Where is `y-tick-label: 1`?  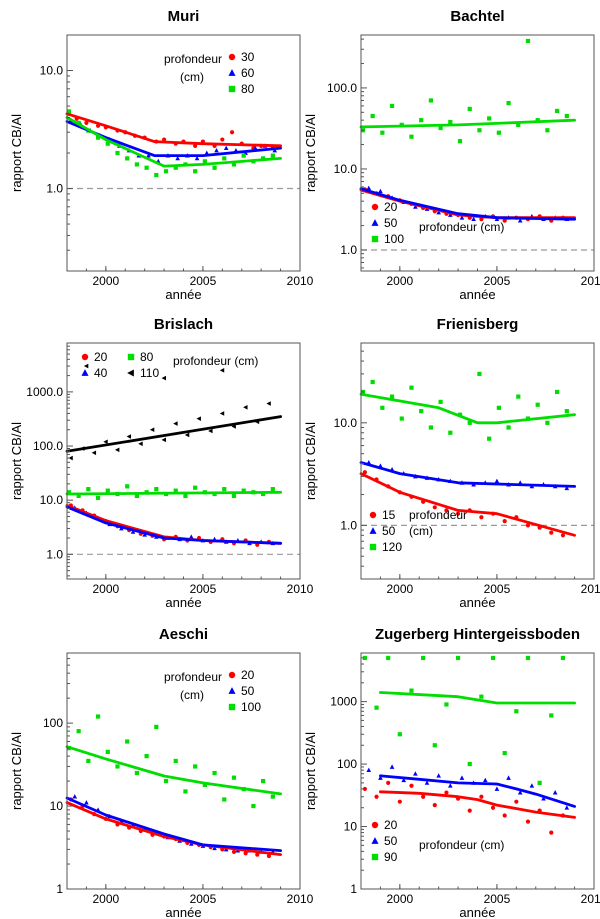
y-tick-label: 1 is located at coordinates (353, 889).